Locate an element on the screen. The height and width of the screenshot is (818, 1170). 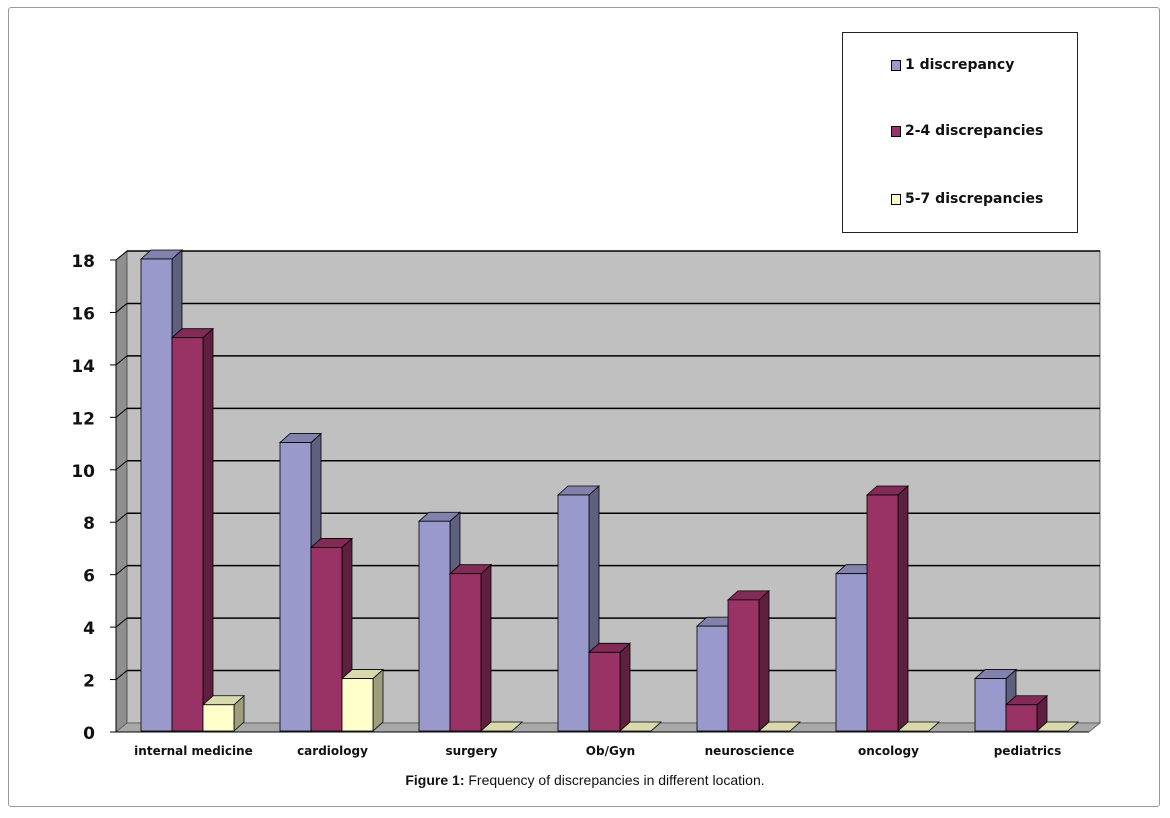
y-tick-label-8: 8 is located at coordinates (89, 524).